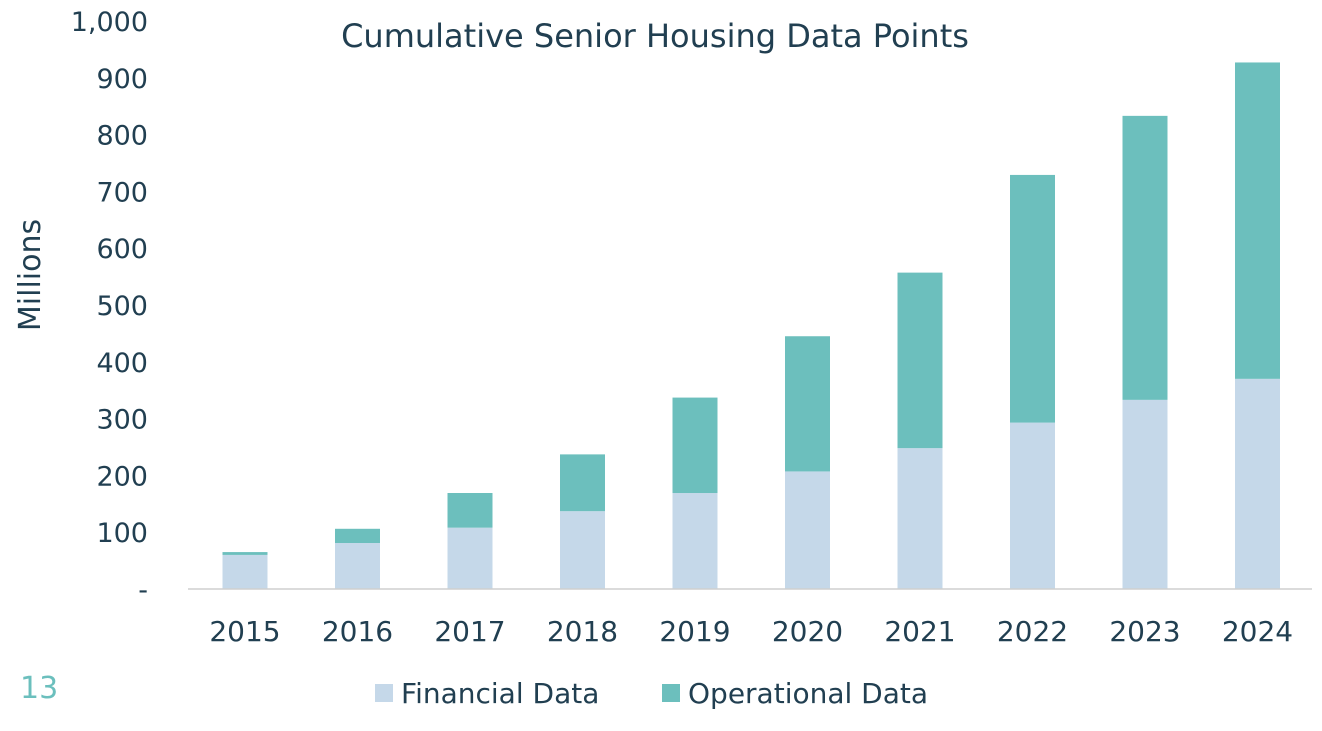 The image size is (1322, 731). Describe the element at coordinates (122, 136) in the screenshot. I see `y-tick-label: 800` at that location.